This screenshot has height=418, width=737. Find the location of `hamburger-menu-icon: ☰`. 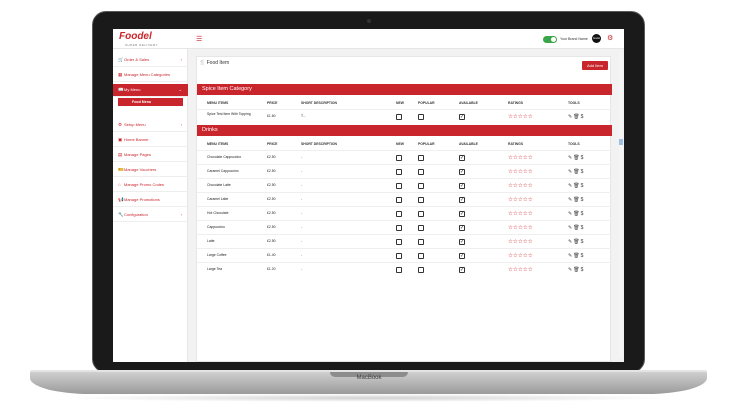

hamburger-menu-icon: ☰ is located at coordinates (199, 39).